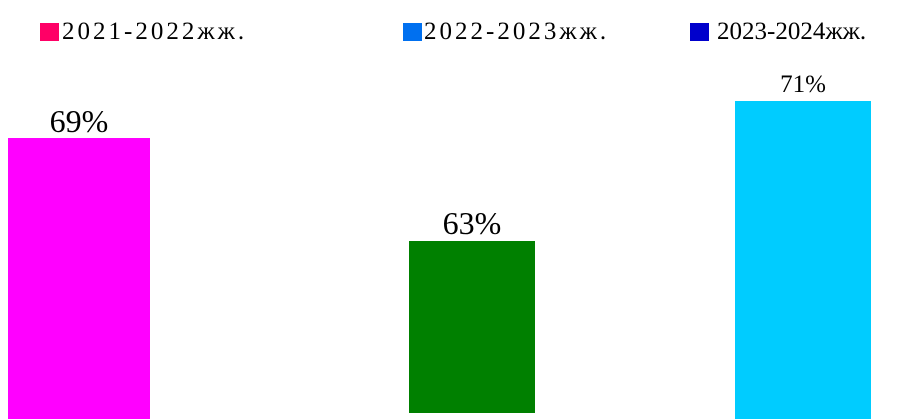 The height and width of the screenshot is (419, 897). I want to click on bar-2021-2022, so click(79, 278).